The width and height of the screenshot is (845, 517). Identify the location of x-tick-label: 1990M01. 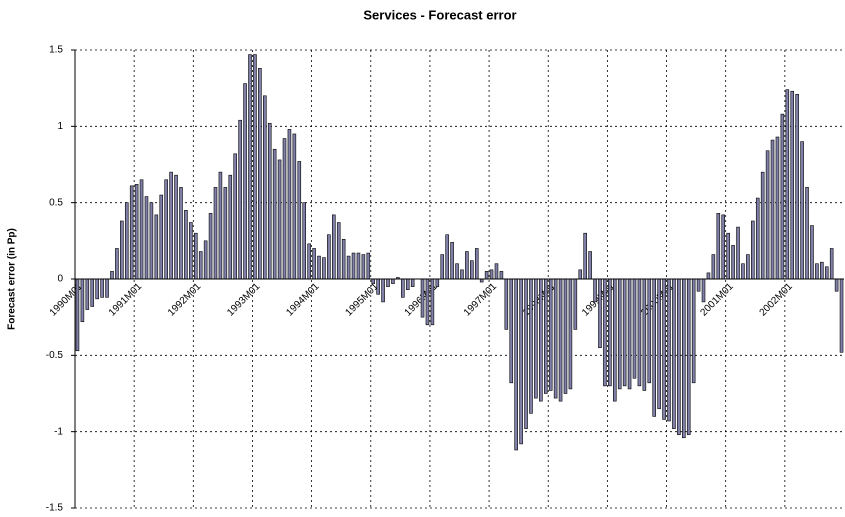
(67, 300).